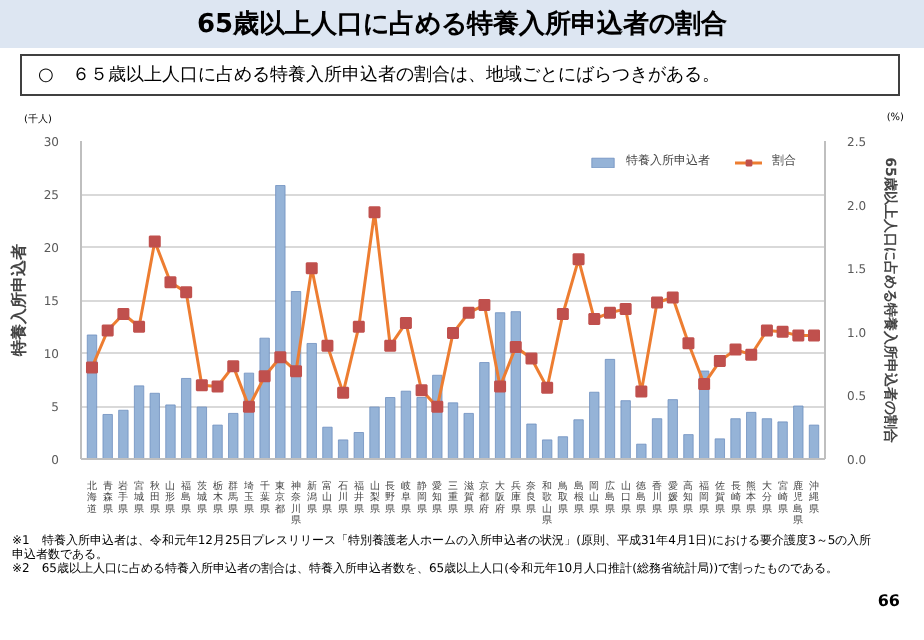  What do you see at coordinates (462, 24) in the screenshot?
I see `chart-title: 65歳以上人口に占める特養入所申込者の割合` at bounding box center [462, 24].